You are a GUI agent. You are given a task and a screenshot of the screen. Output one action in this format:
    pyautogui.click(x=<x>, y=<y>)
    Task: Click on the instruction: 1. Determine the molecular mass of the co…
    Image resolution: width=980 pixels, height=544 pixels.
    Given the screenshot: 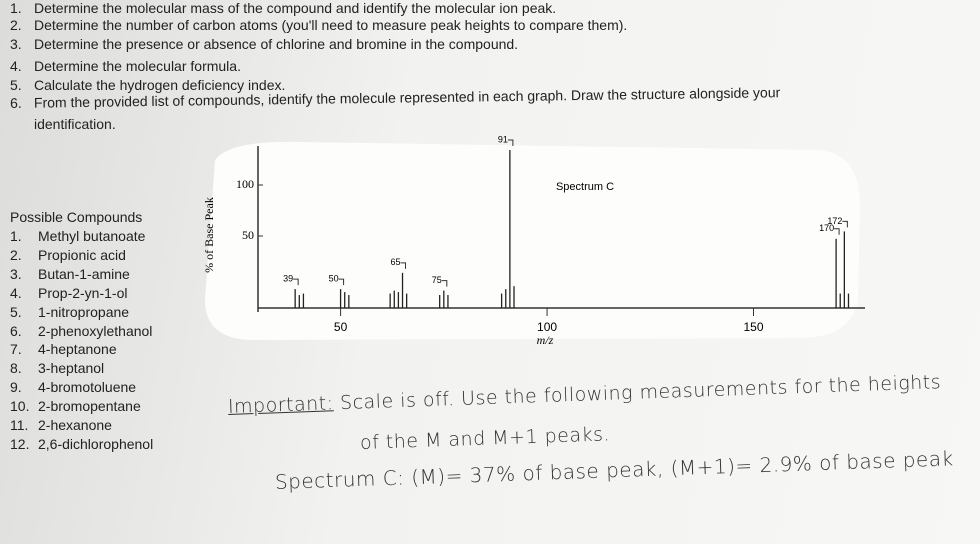 What is the action you would take?
    pyautogui.click(x=283, y=8)
    